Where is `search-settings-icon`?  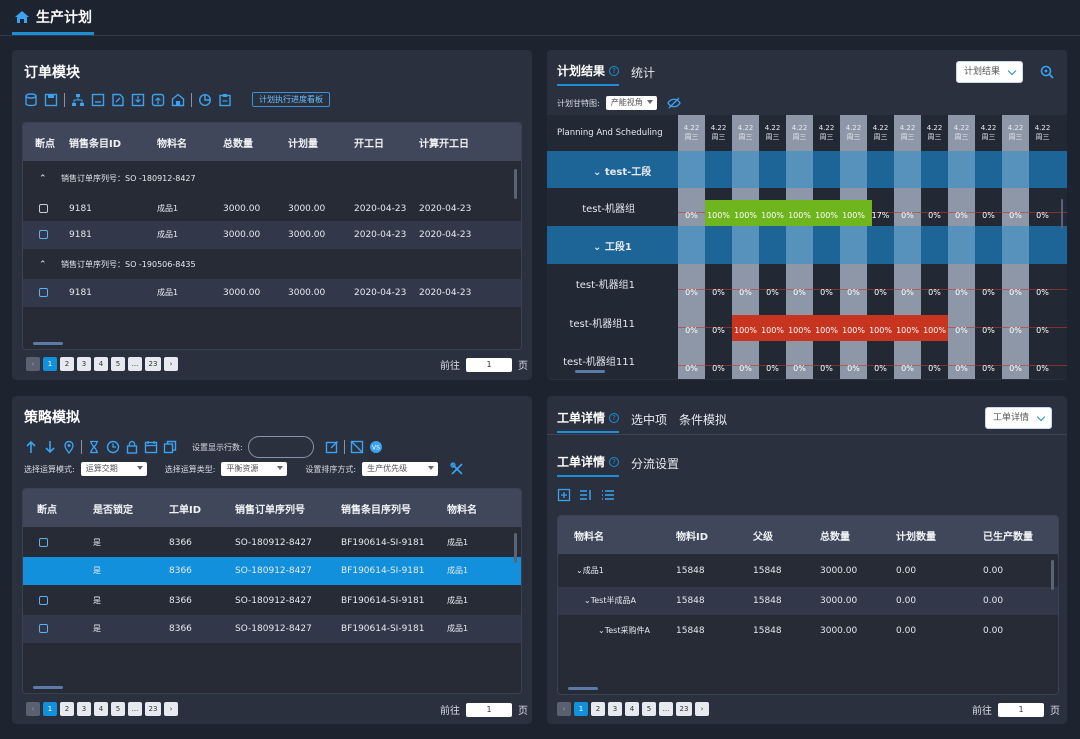 search-settings-icon is located at coordinates (1047, 72).